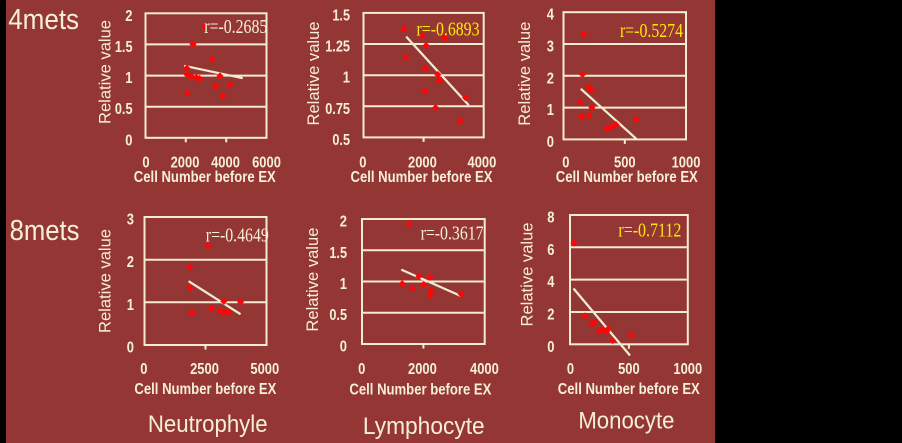 The width and height of the screenshot is (902, 443). I want to click on svg-text: r=-0.7112, so click(649, 231).